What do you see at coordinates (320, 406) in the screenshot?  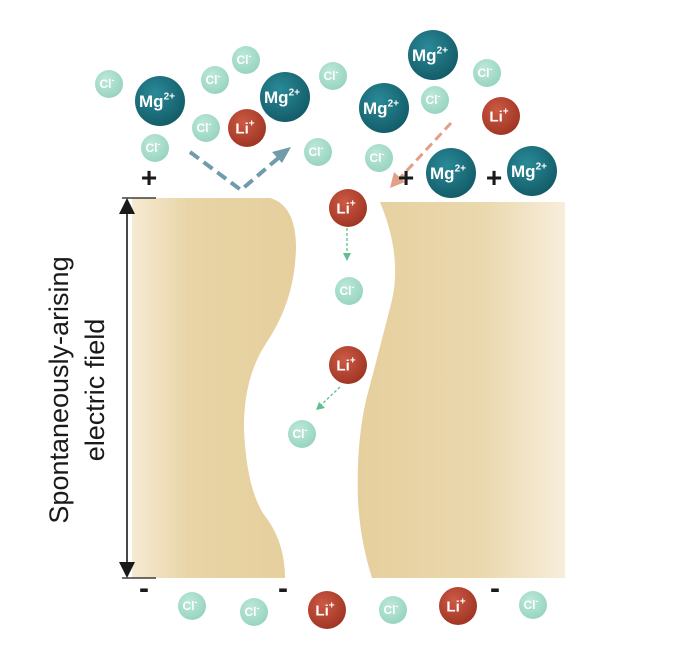 I see `li-transport-arrowhead-lower` at bounding box center [320, 406].